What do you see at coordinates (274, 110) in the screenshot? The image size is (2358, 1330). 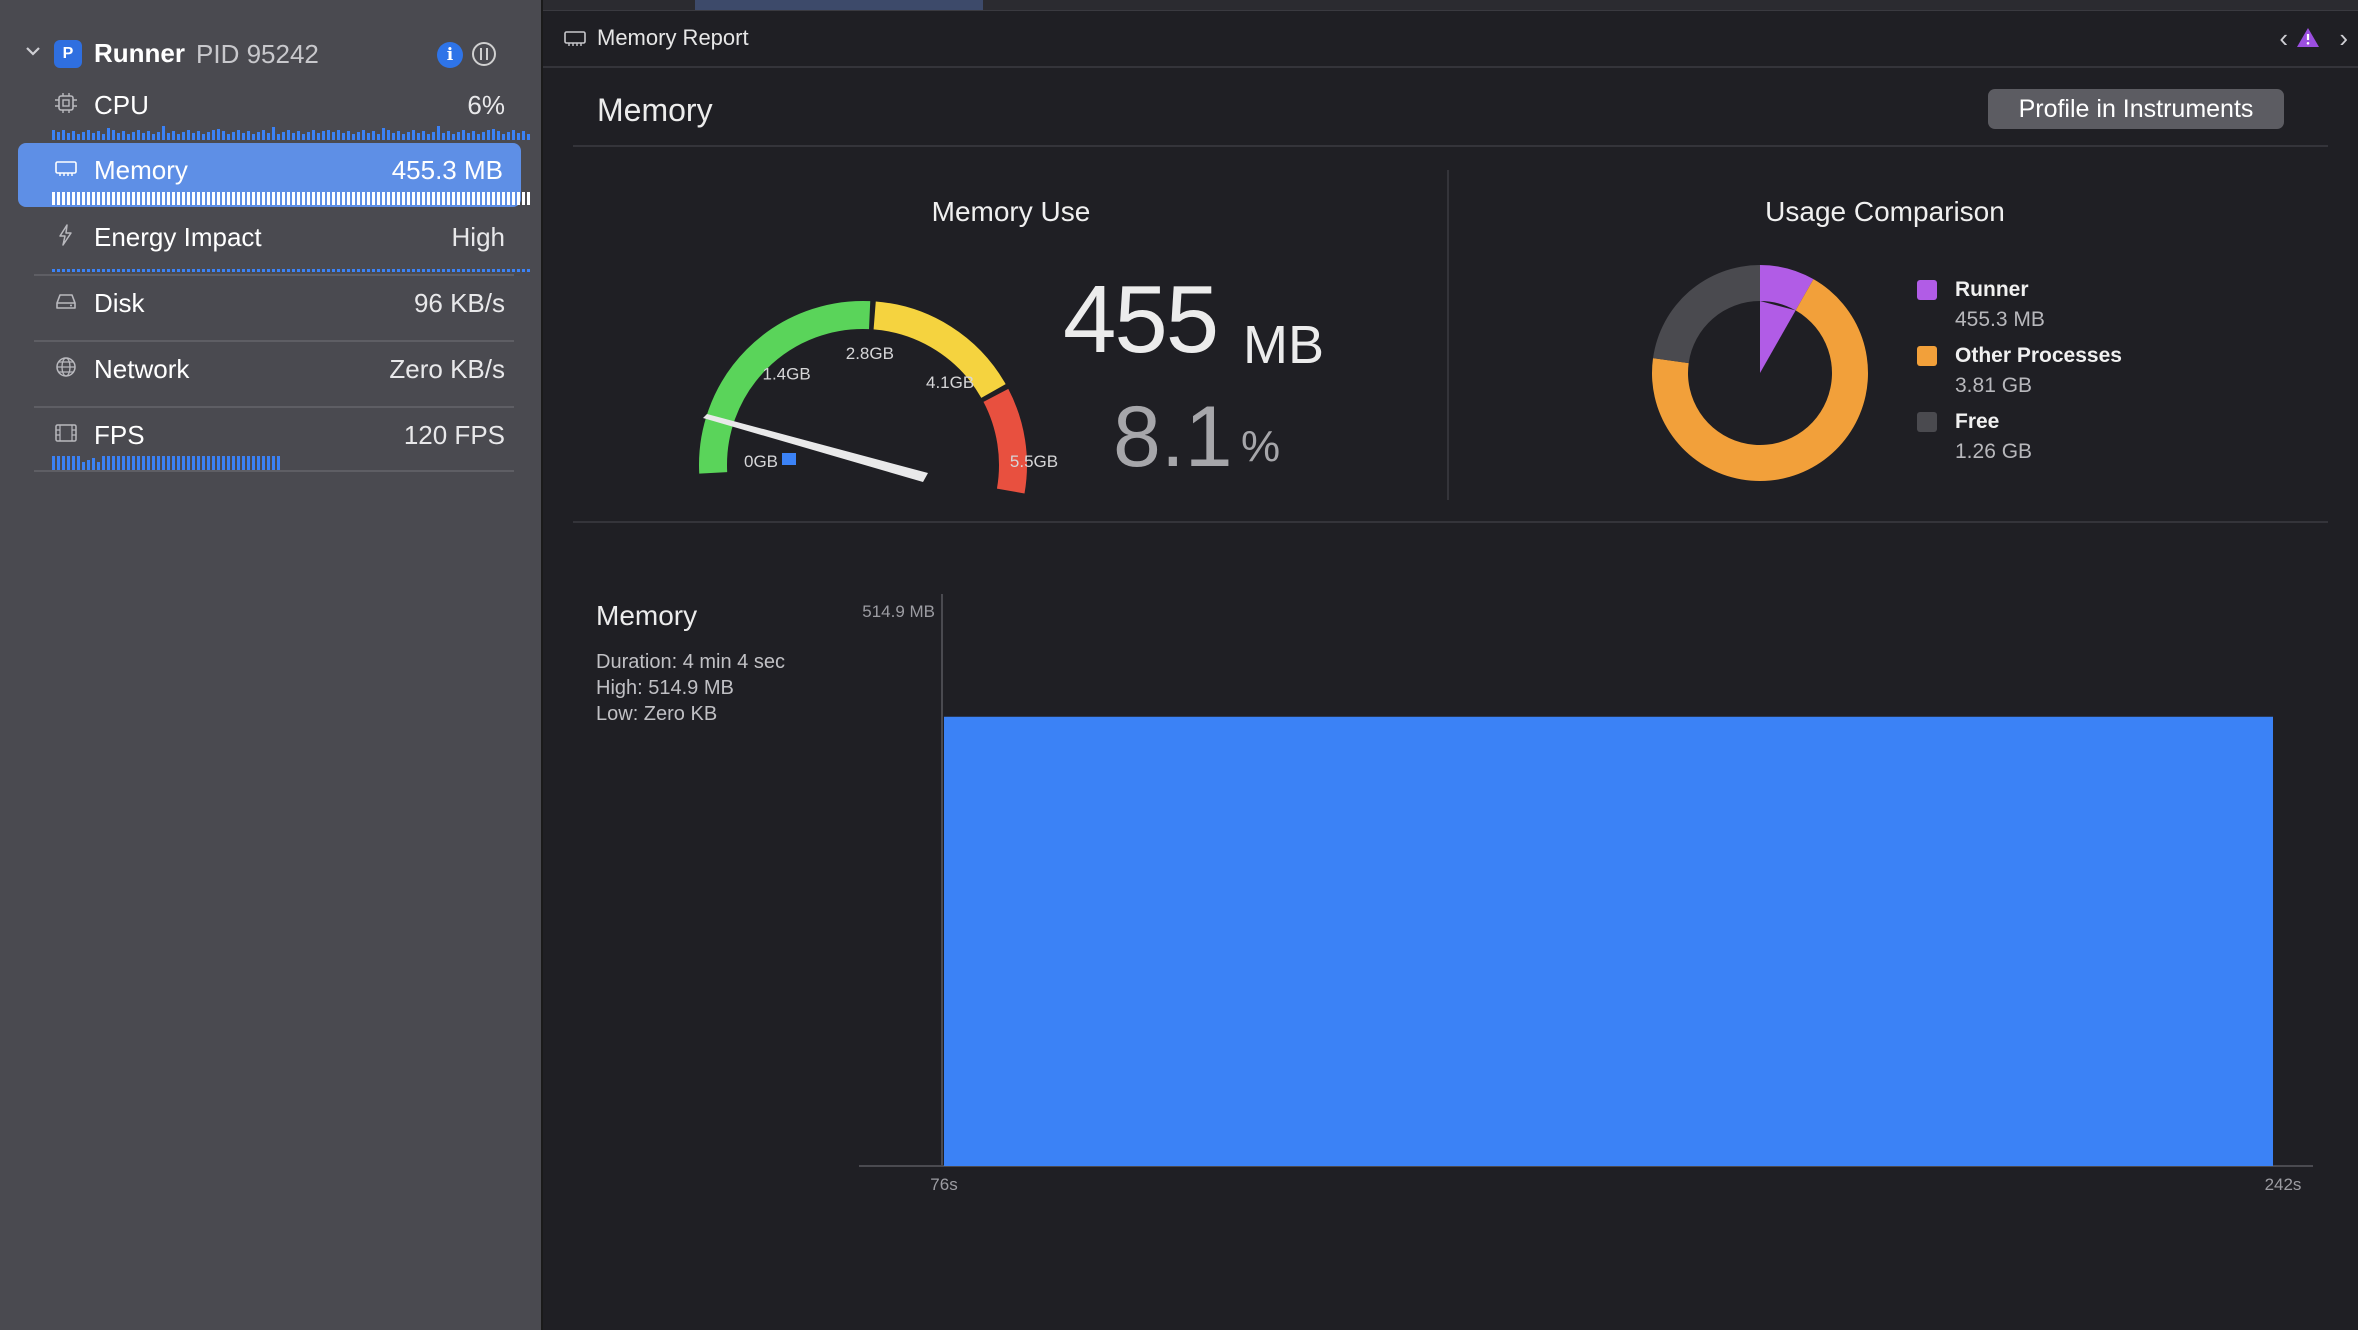 I see `gauge-cpu: CPU 6%` at bounding box center [274, 110].